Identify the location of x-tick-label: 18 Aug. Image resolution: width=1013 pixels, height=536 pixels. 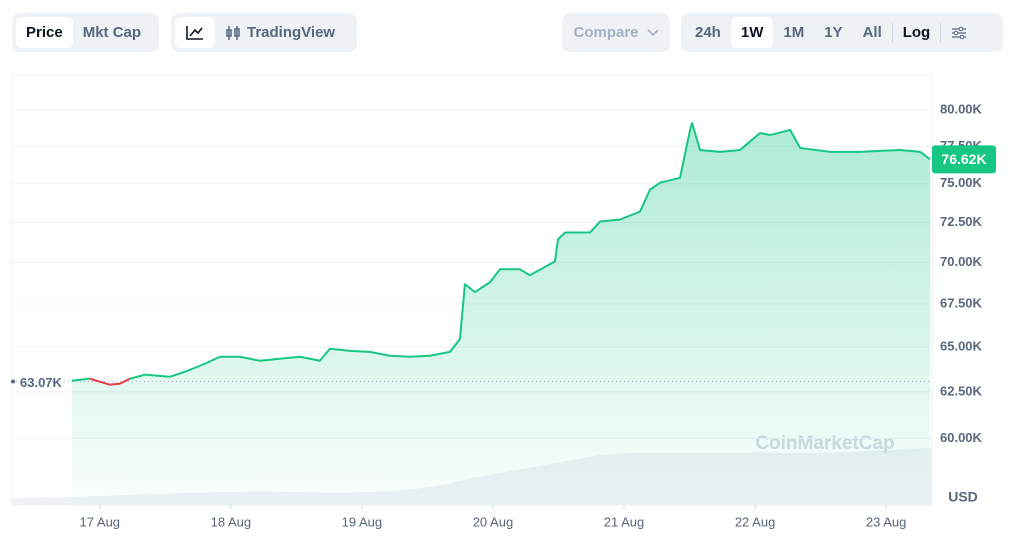
(231, 521).